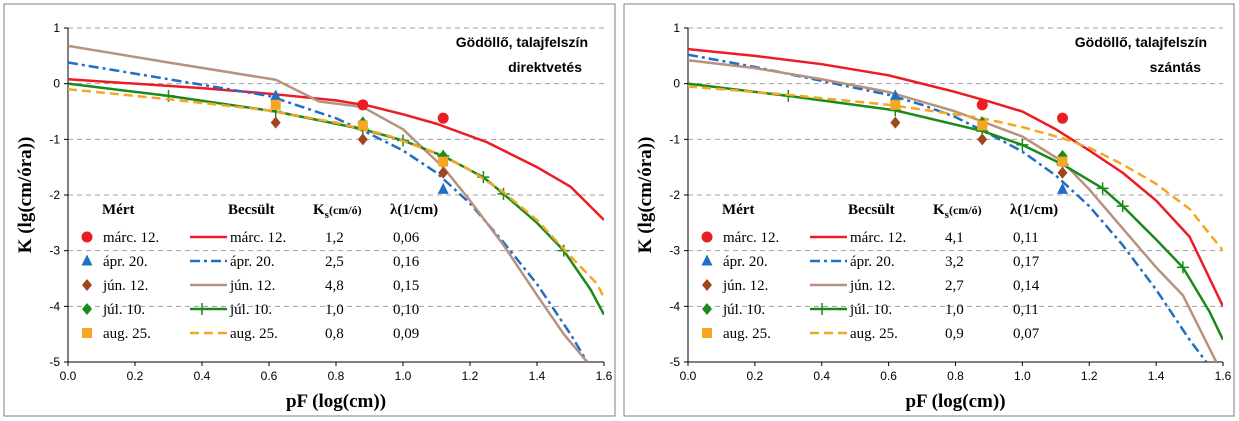  Describe the element at coordinates (202, 309) in the screenshot. I see `c0-legend-cross-july` at that location.